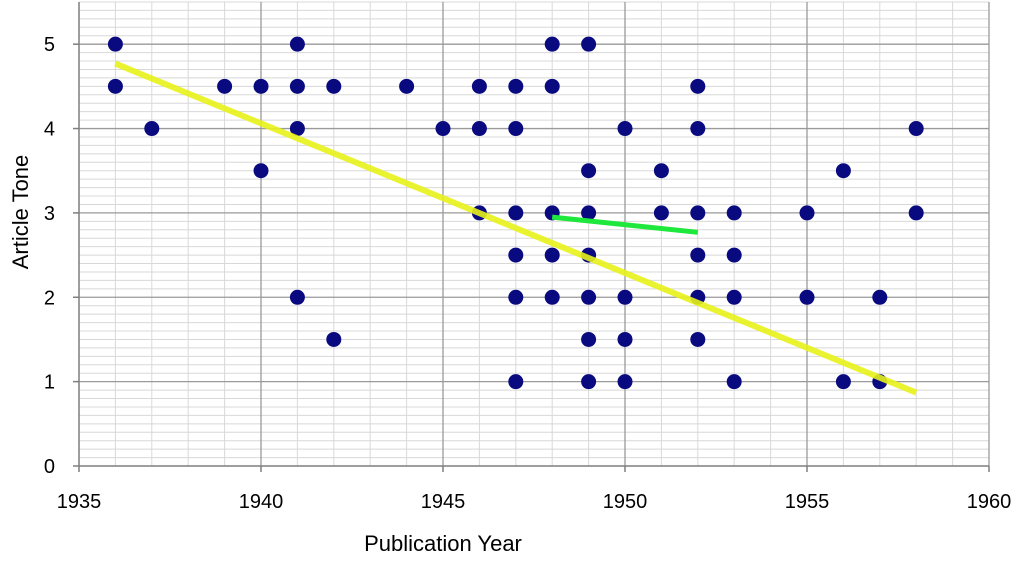 Image resolution: width=1024 pixels, height=562 pixels. What do you see at coordinates (79, 502) in the screenshot?
I see `x-tick-label: 1935` at bounding box center [79, 502].